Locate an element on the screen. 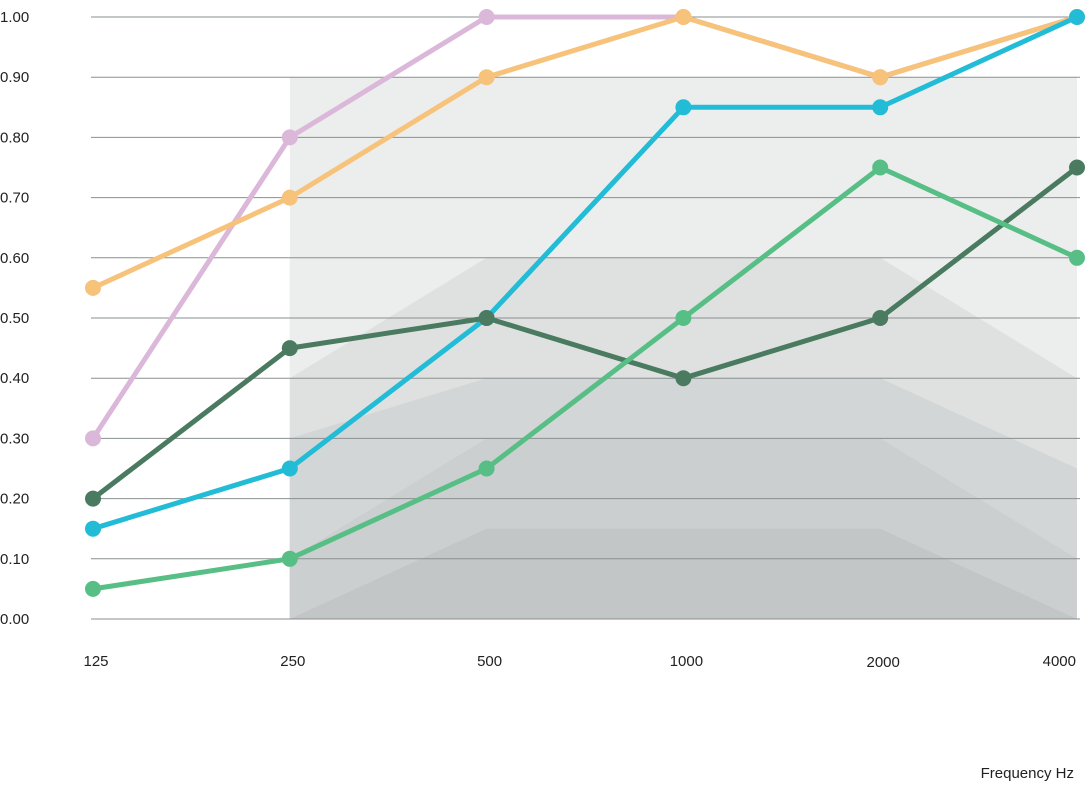 This screenshot has width=1087, height=790. y-tick-label: 1.00 is located at coordinates (14, 17).